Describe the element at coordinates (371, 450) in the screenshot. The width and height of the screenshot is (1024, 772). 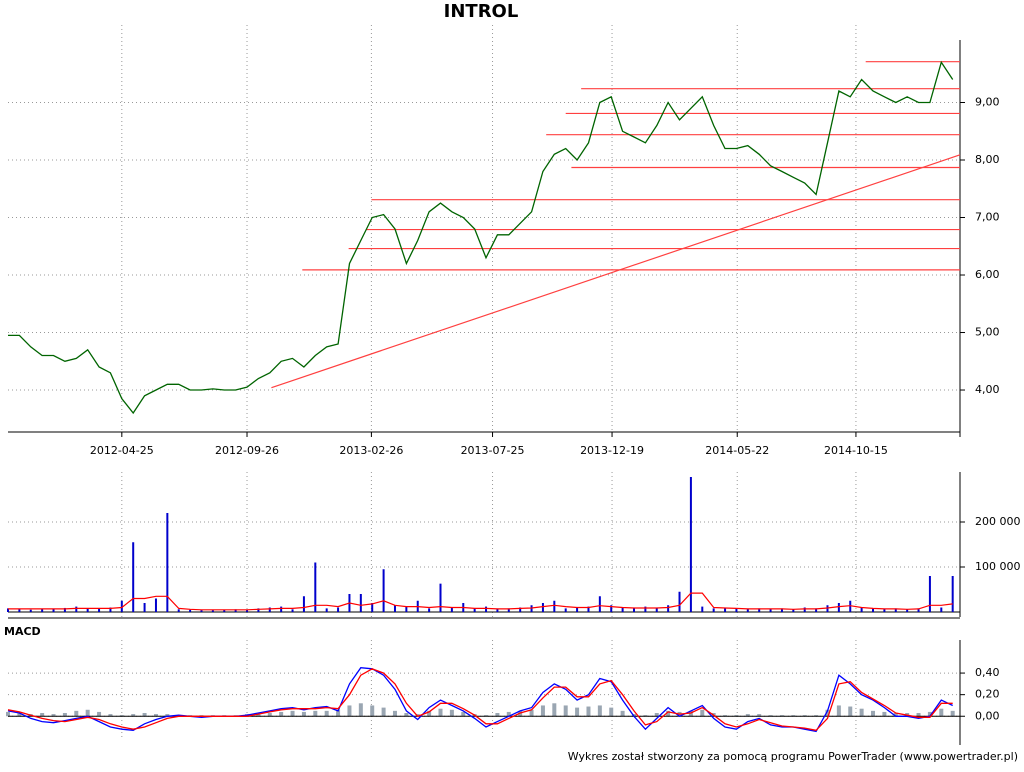
I see `x-tick-label: 2013-02-26` at that location.